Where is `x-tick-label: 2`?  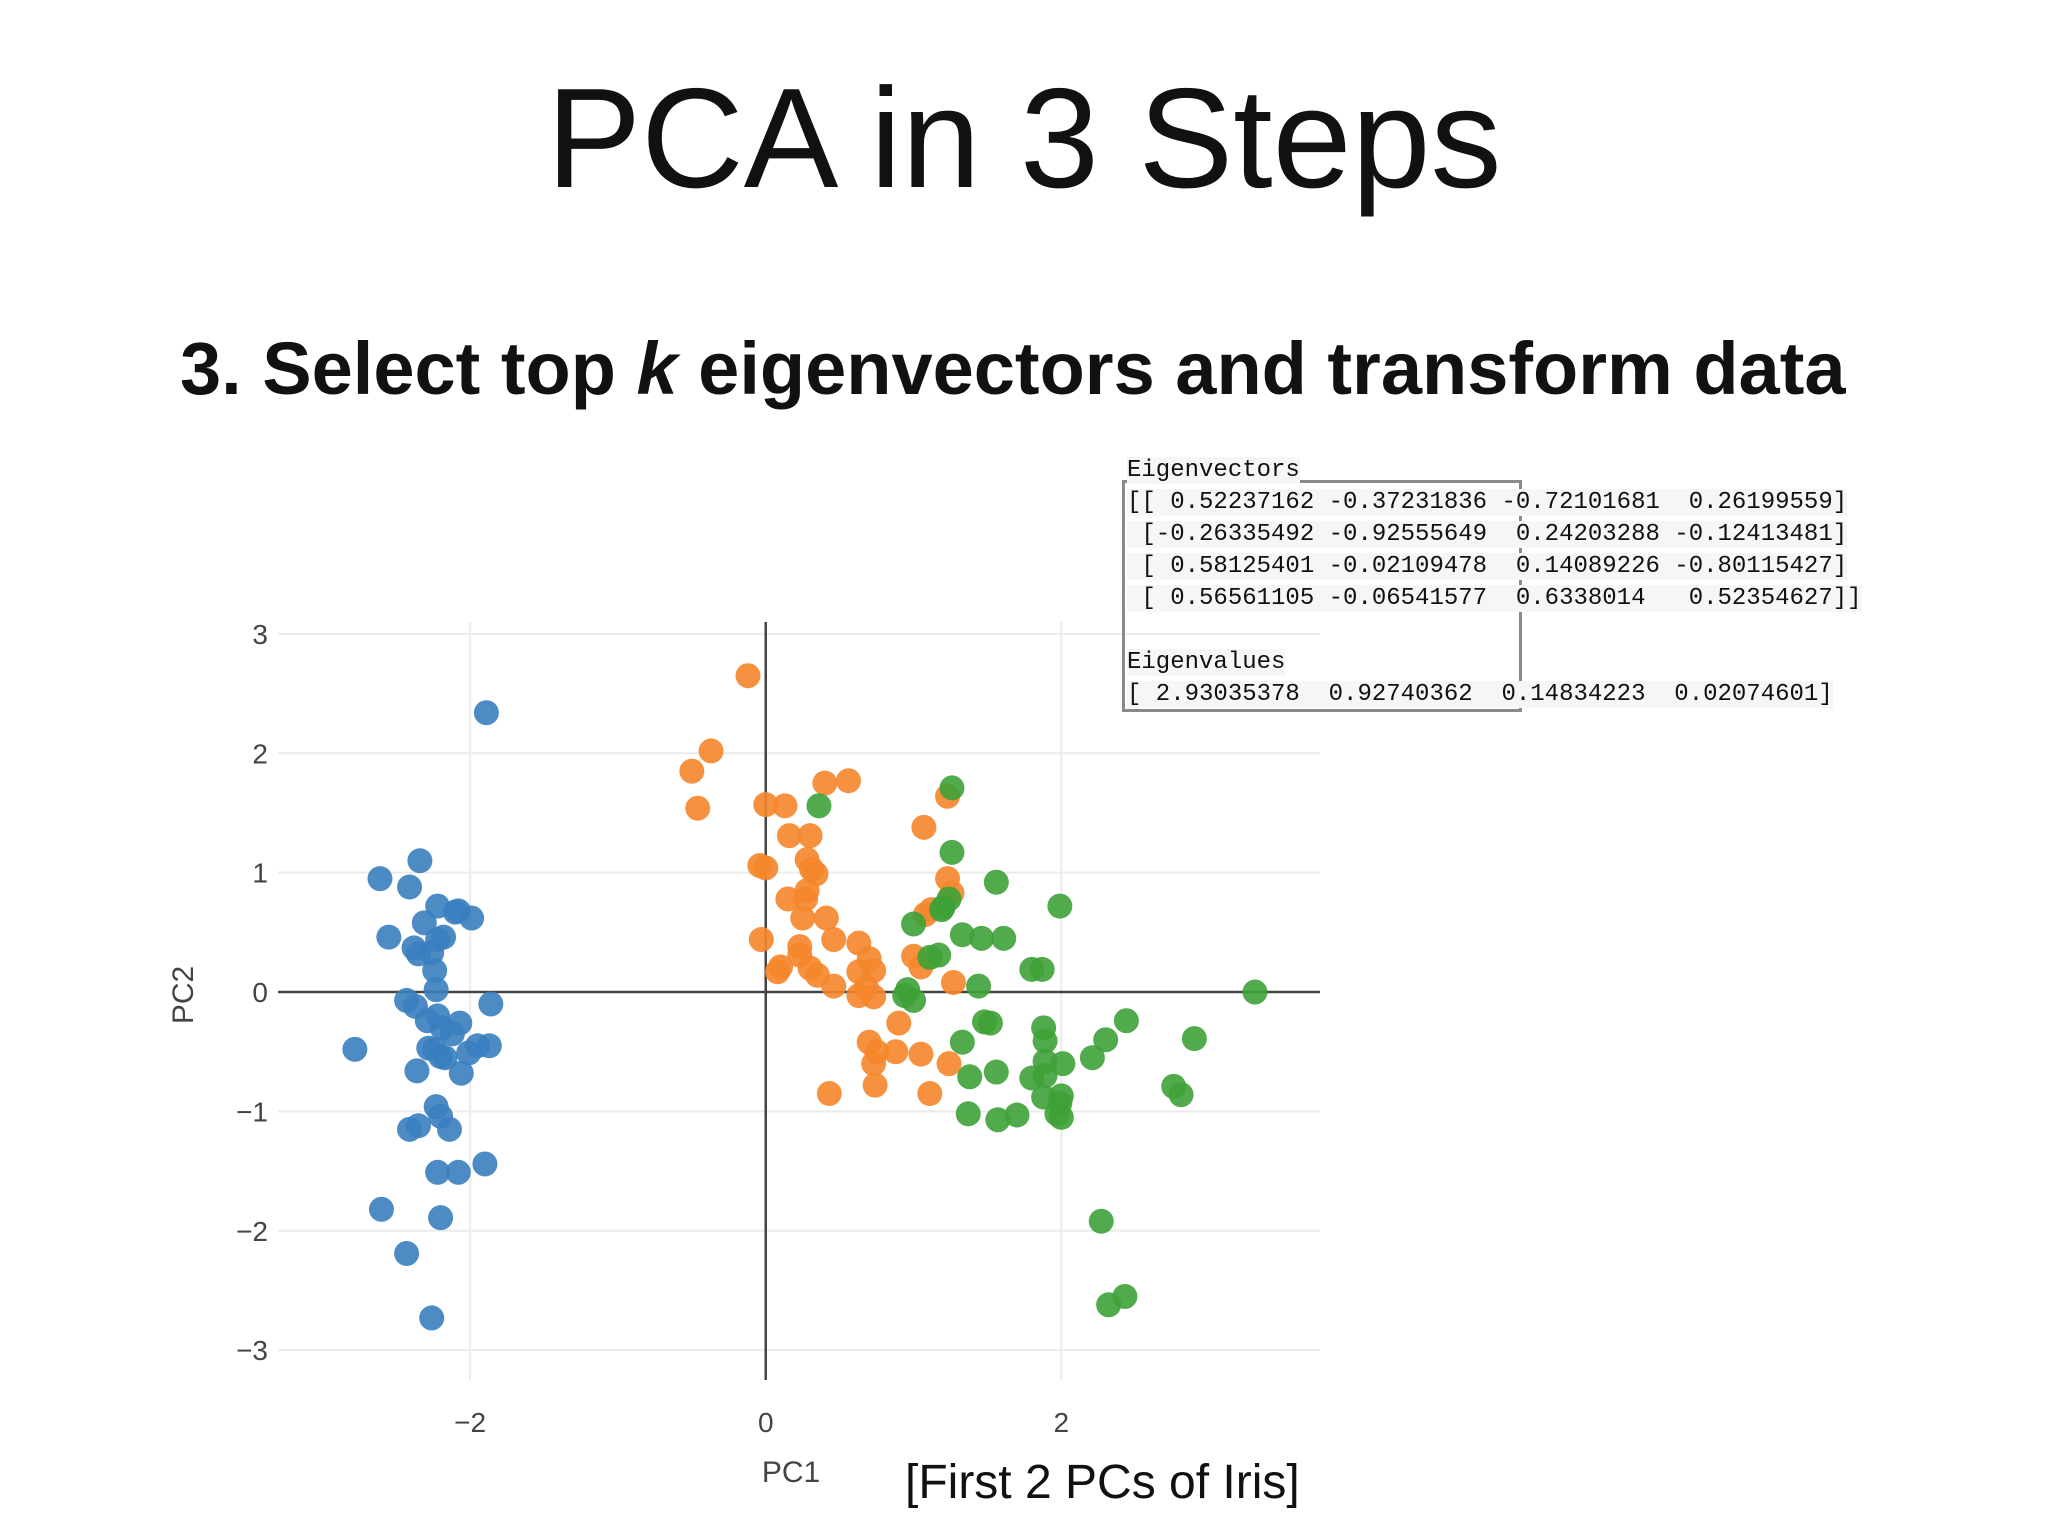 x-tick-label: 2 is located at coordinates (1062, 1422).